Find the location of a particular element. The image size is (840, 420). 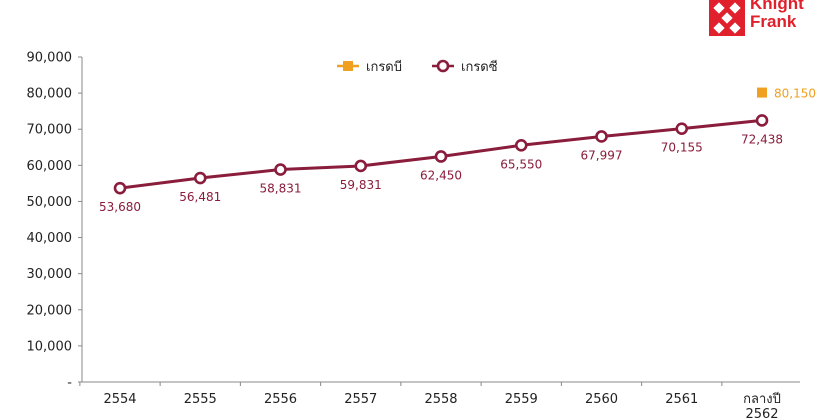

y-tick-label: 60,000 is located at coordinates (50, 166).